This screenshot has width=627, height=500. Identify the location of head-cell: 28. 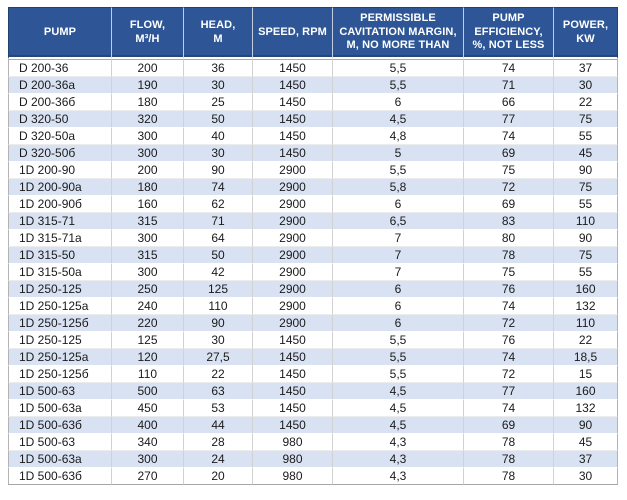
(218, 442).